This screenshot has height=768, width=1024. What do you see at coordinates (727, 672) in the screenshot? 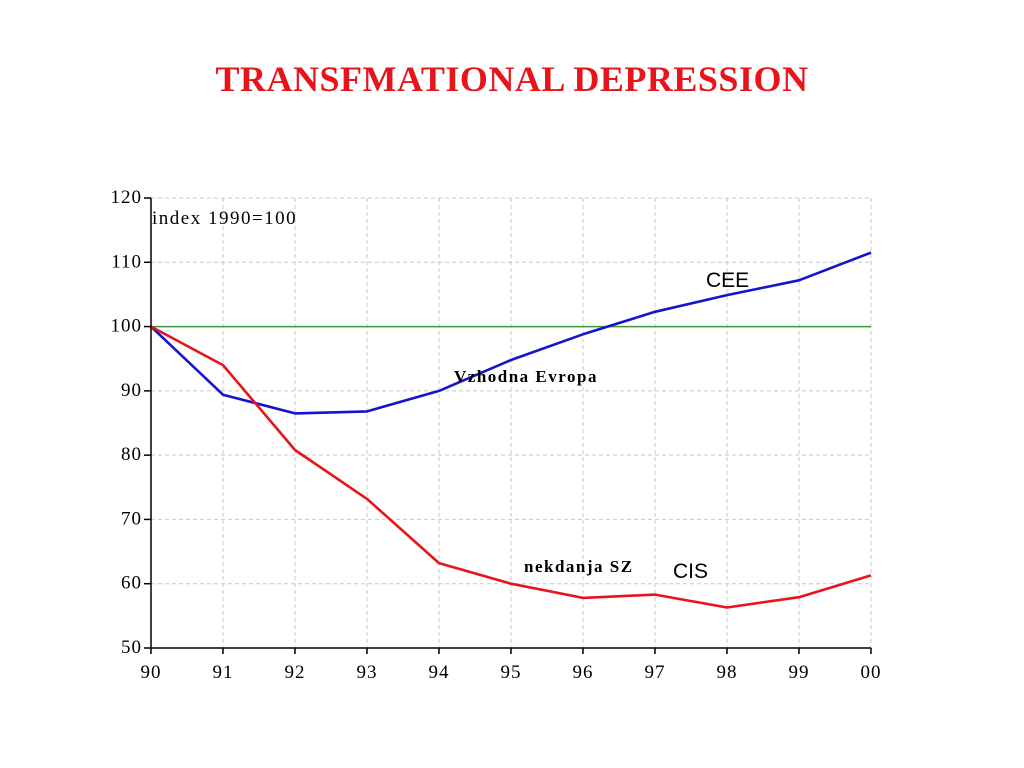
I see `x-tick-label: 98` at bounding box center [727, 672].